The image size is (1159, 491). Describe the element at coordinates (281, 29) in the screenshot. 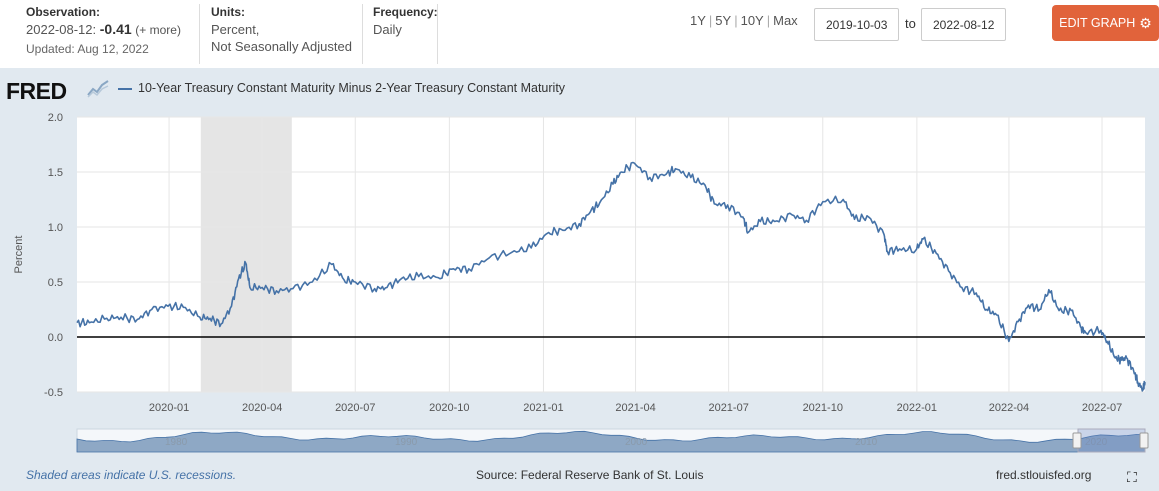

I see `units-block: Units: Percent, Not Seasonally Adjusted` at that location.